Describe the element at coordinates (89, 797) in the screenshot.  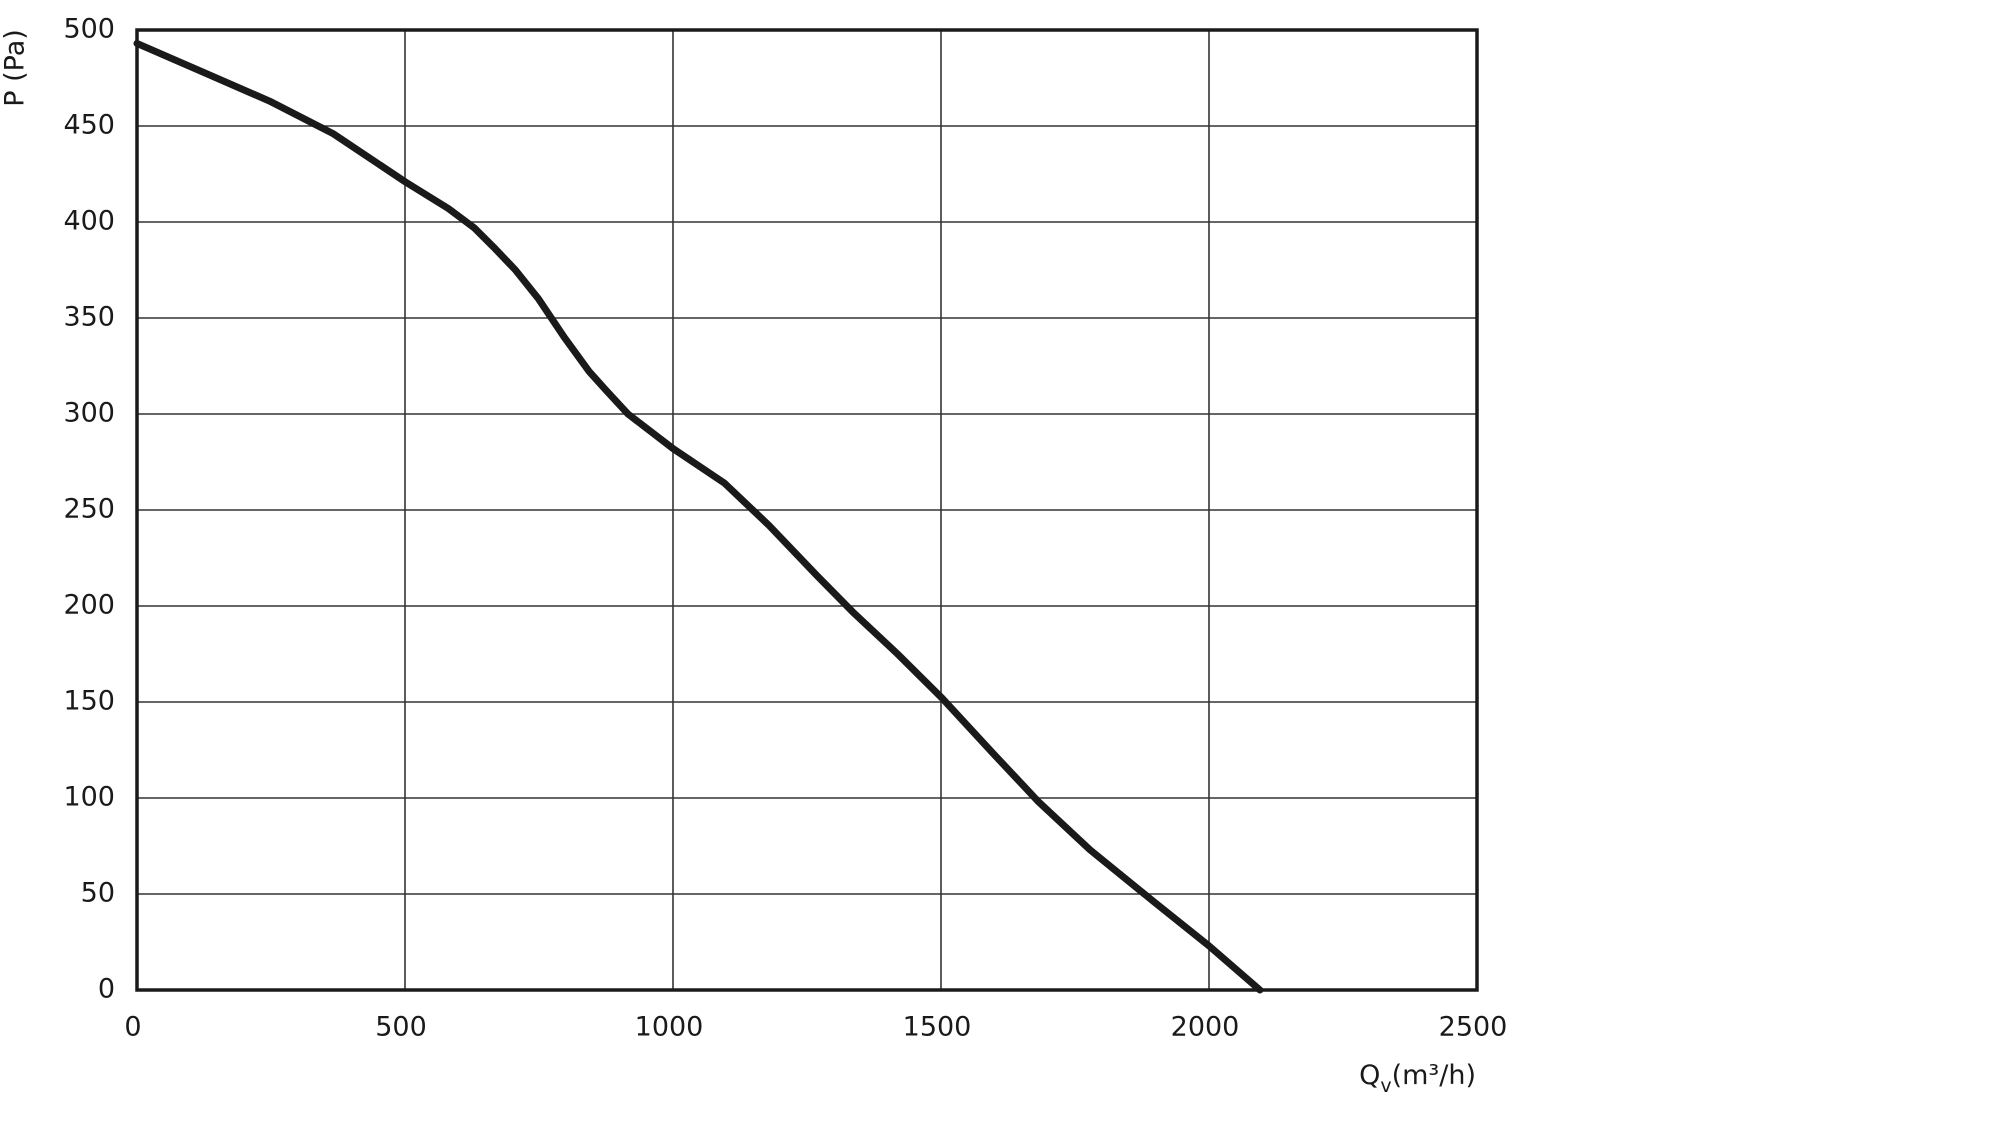
I see `y-tick-label: 100` at that location.